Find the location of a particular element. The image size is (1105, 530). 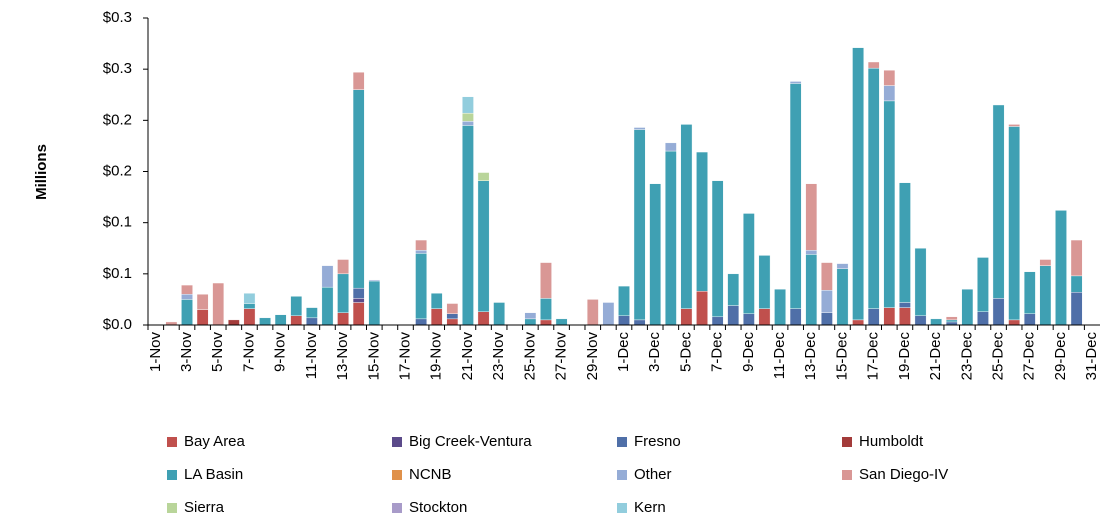

x-tick-label: 25-Nov is located at coordinates (529, 356).